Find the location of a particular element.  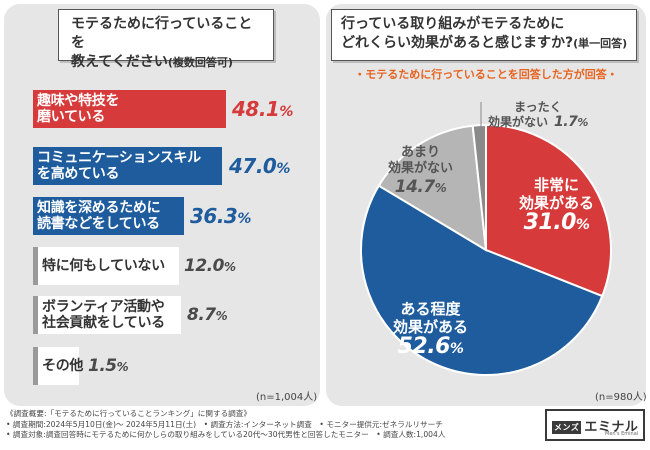

donut-value-2: 52.6% is located at coordinates (430, 346).